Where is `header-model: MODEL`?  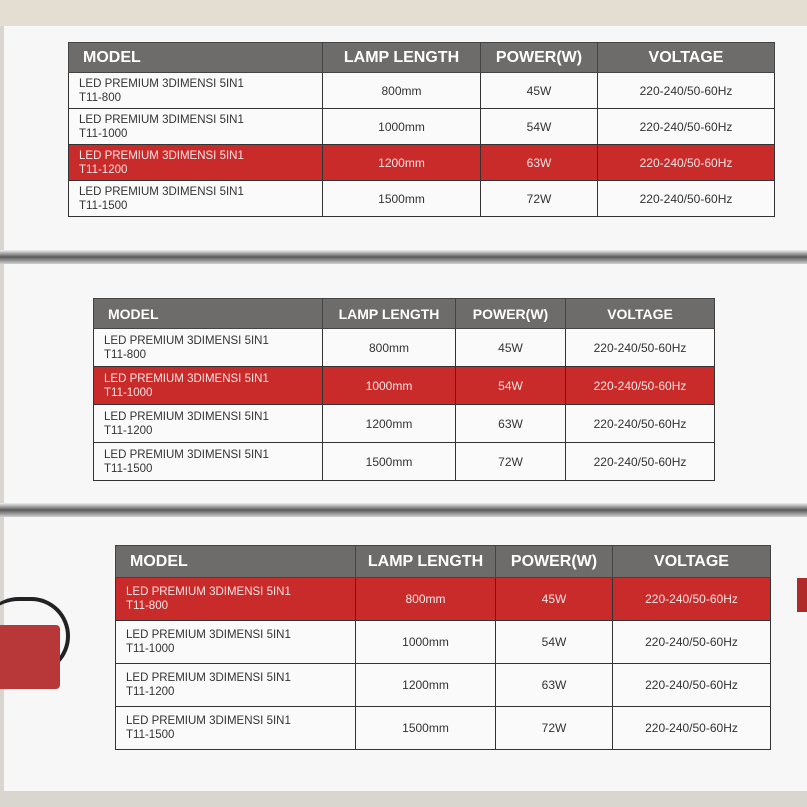 header-model: MODEL is located at coordinates (235, 561).